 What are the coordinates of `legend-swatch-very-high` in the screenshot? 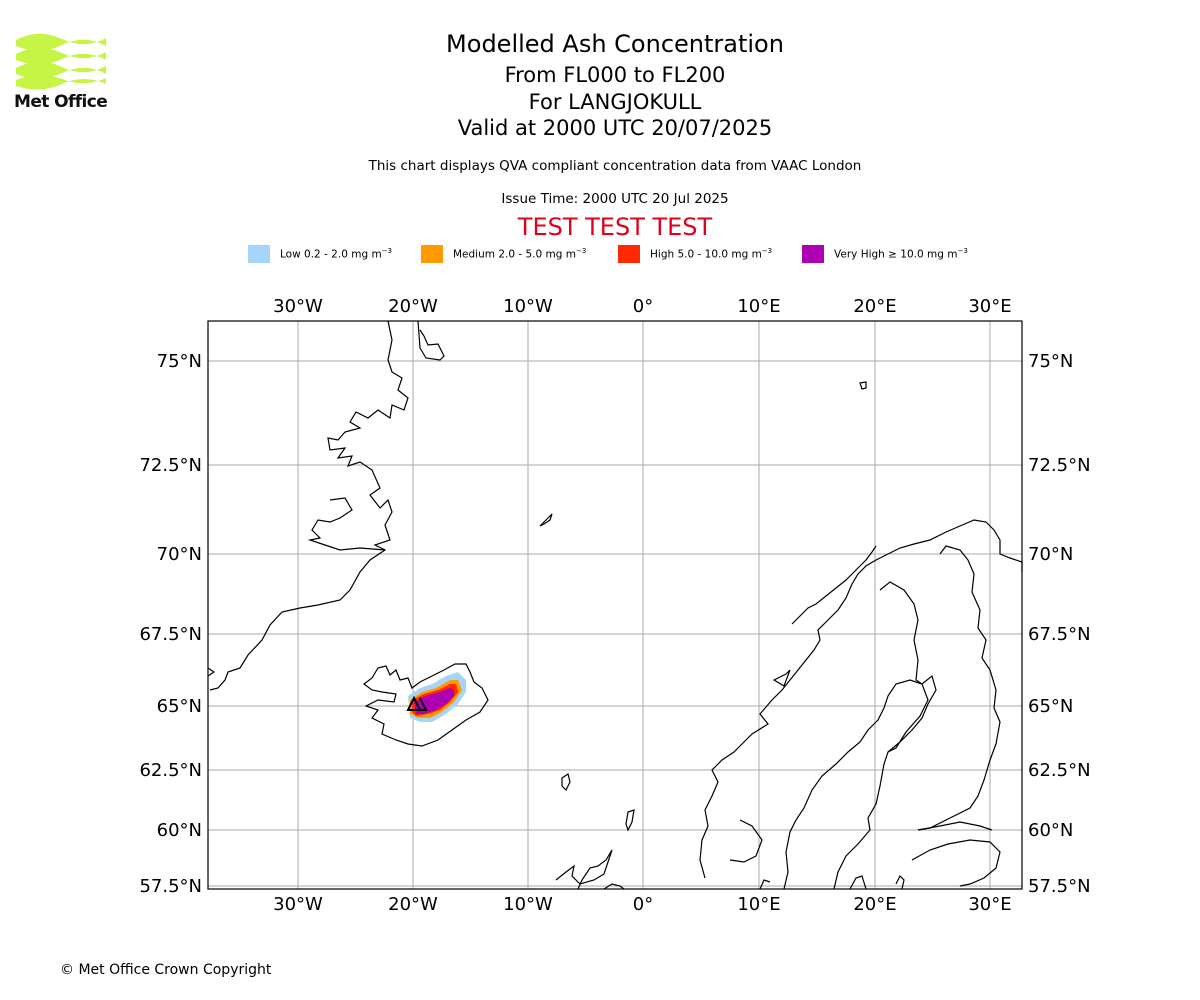 It's located at (813, 254).